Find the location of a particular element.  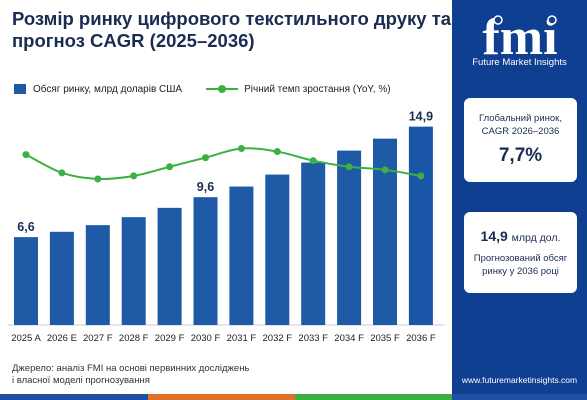

cagr-card-label: Глобальний ринок, CAGR 2026–2036 is located at coordinates (520, 125).